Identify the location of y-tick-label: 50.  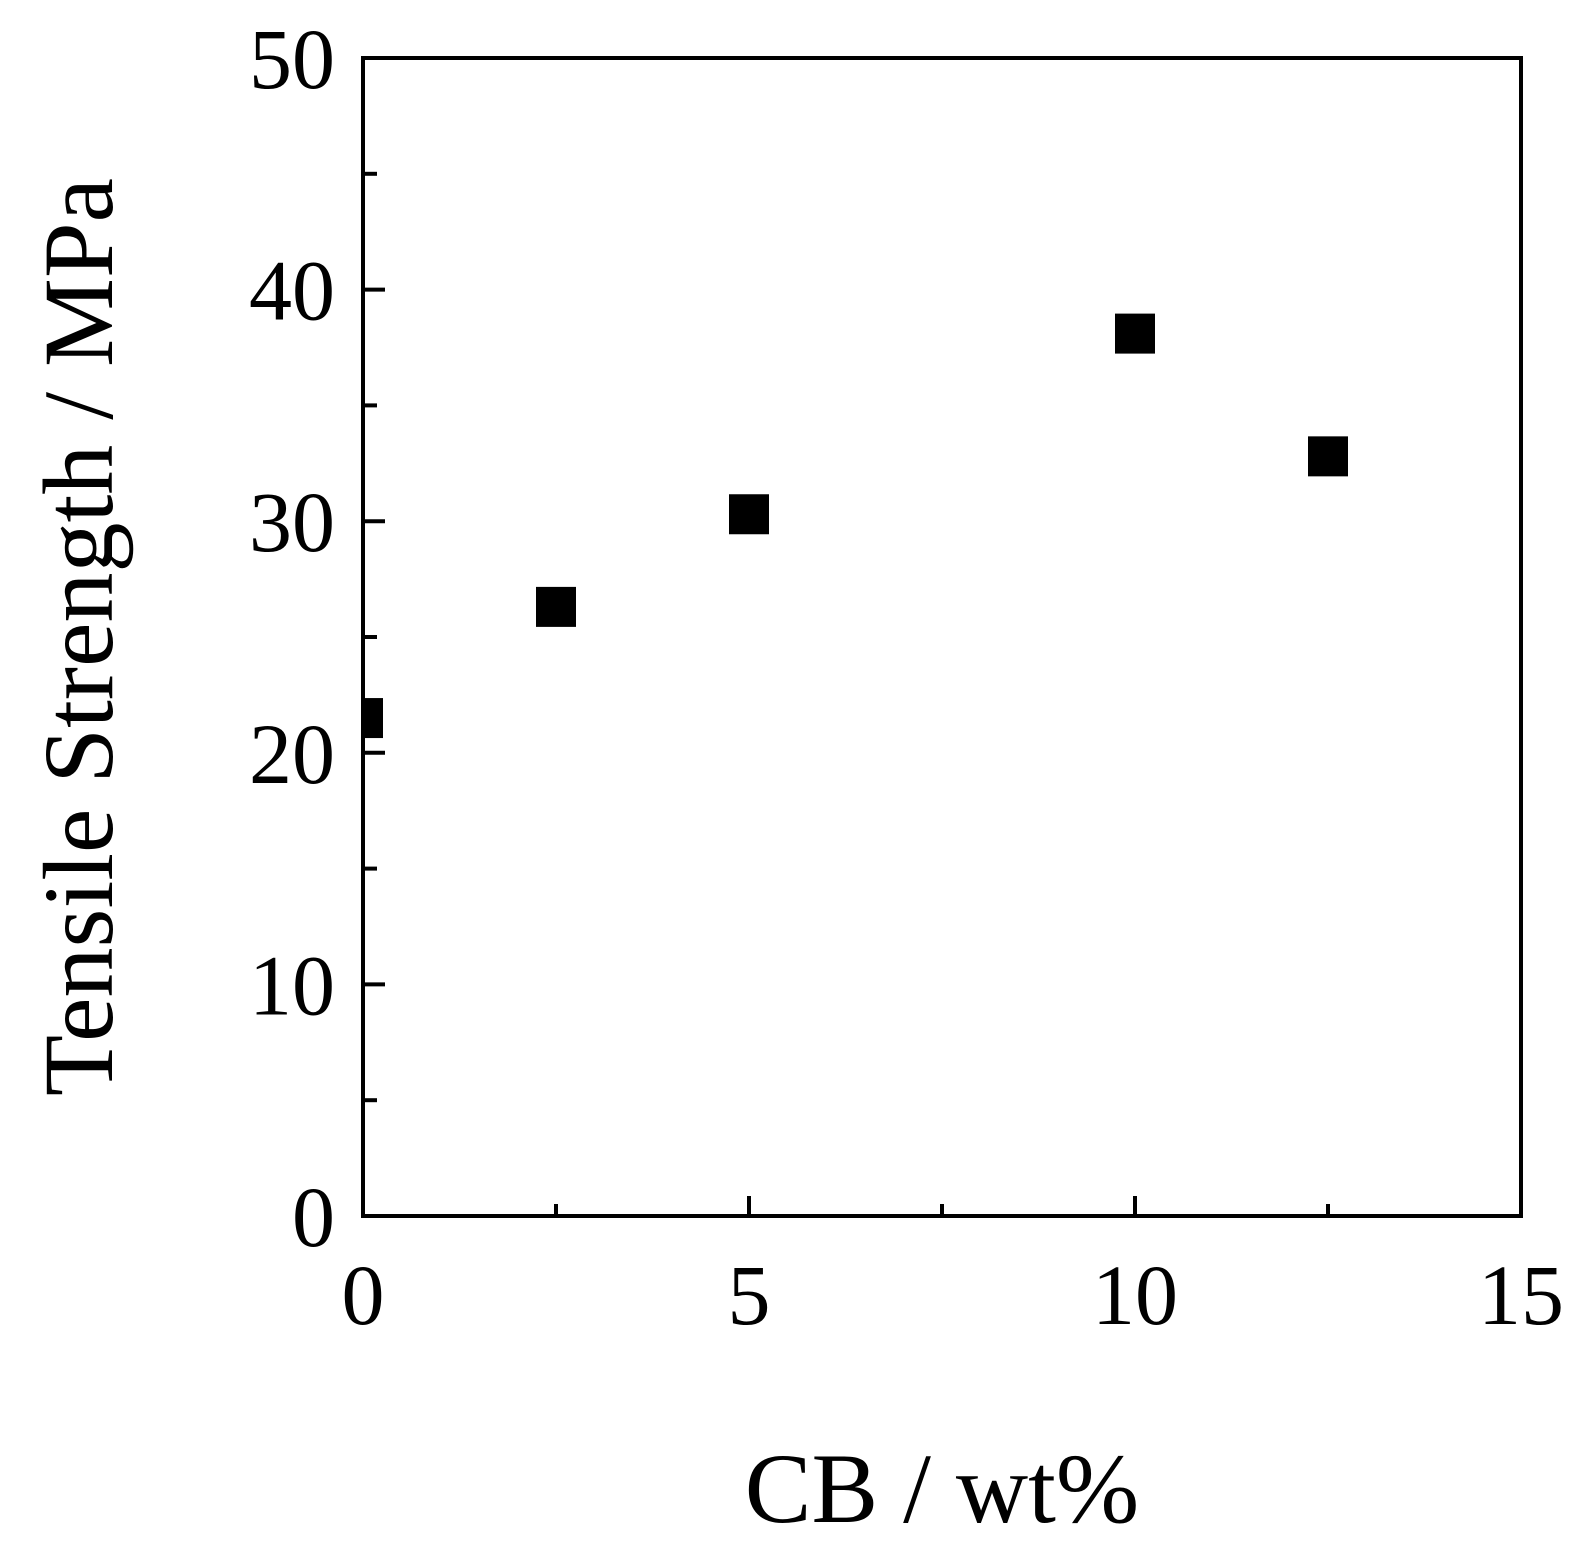
(292, 59).